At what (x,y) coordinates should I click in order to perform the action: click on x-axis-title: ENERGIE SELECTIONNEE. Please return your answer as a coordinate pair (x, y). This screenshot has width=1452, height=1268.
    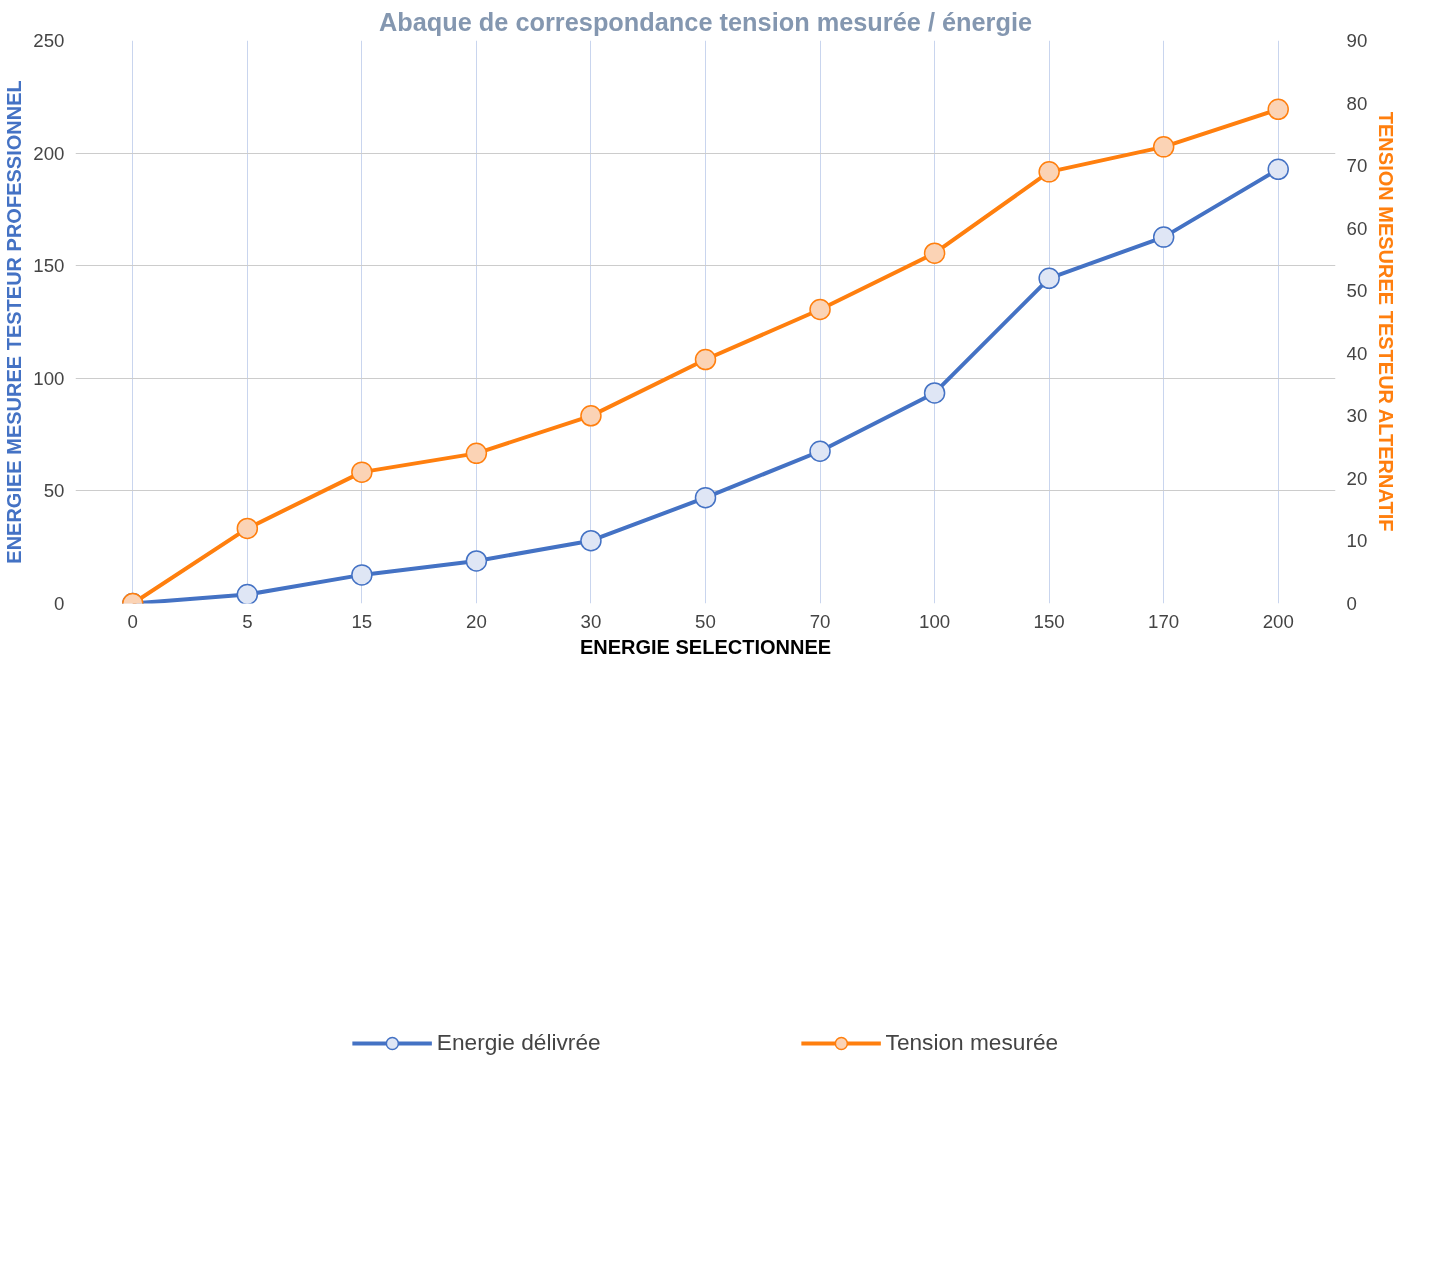
    Looking at the image, I should click on (705, 646).